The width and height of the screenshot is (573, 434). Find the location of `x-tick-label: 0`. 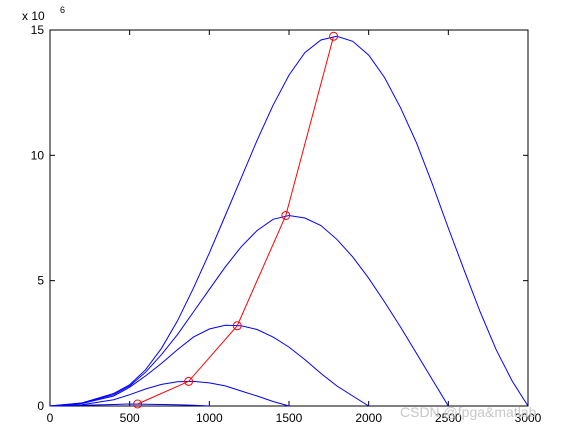

x-tick-label: 0 is located at coordinates (50, 418).